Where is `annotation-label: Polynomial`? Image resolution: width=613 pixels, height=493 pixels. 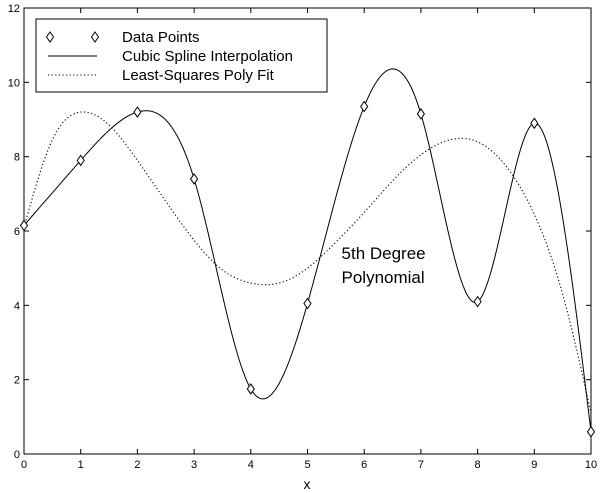 annotation-label: Polynomial is located at coordinates (383, 277).